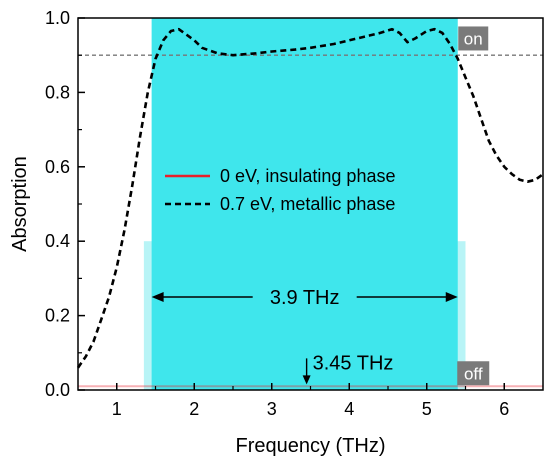 This screenshot has width=550, height=467. I want to click on bandwidth-arrowhead-left, so click(157, 297).